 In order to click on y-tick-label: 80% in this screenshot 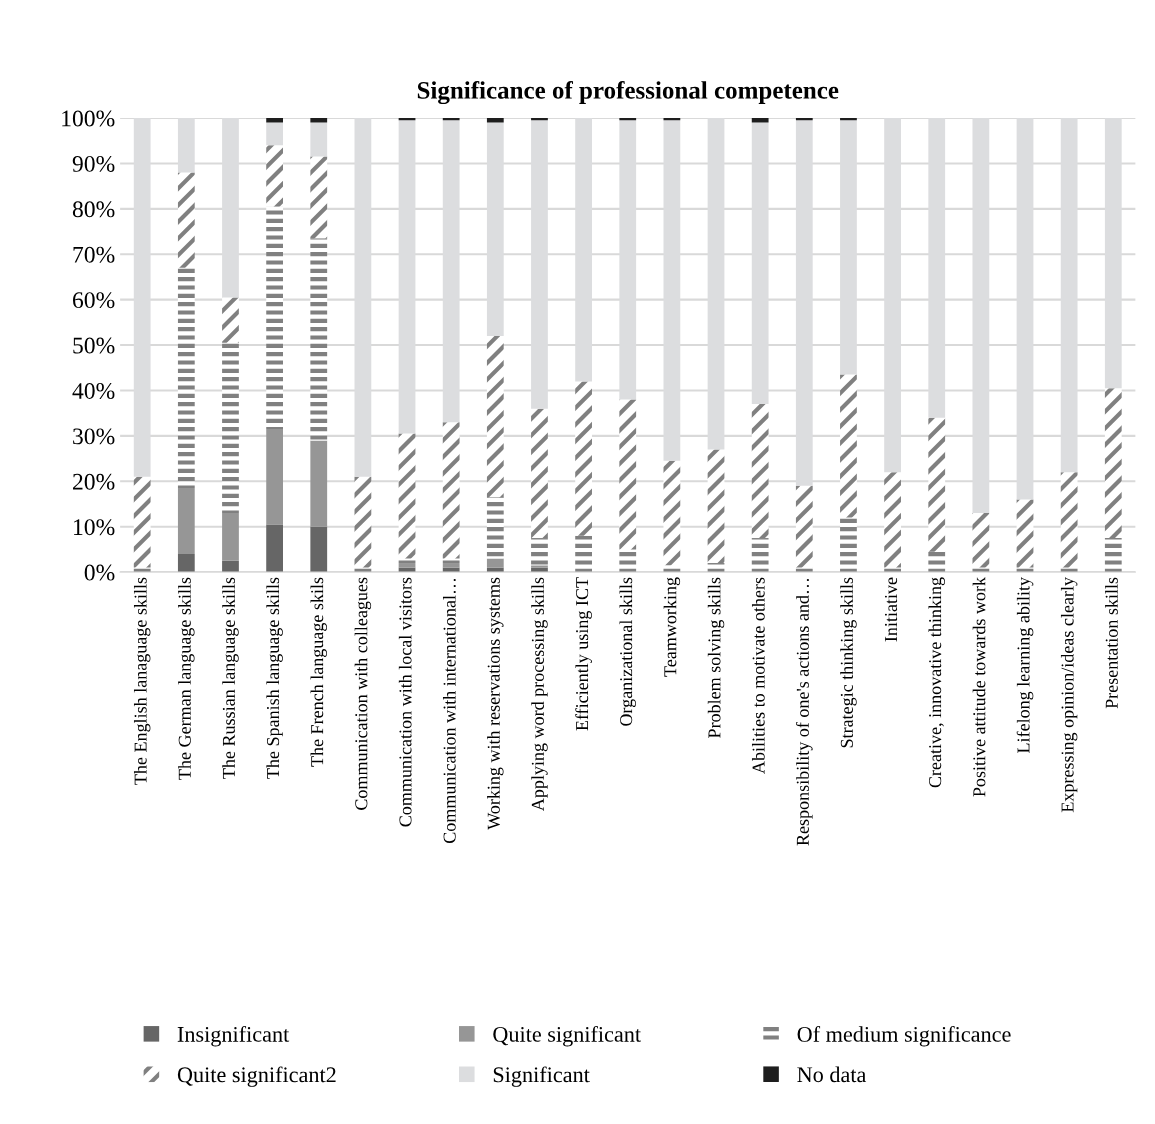, I will do `click(93, 209)`.